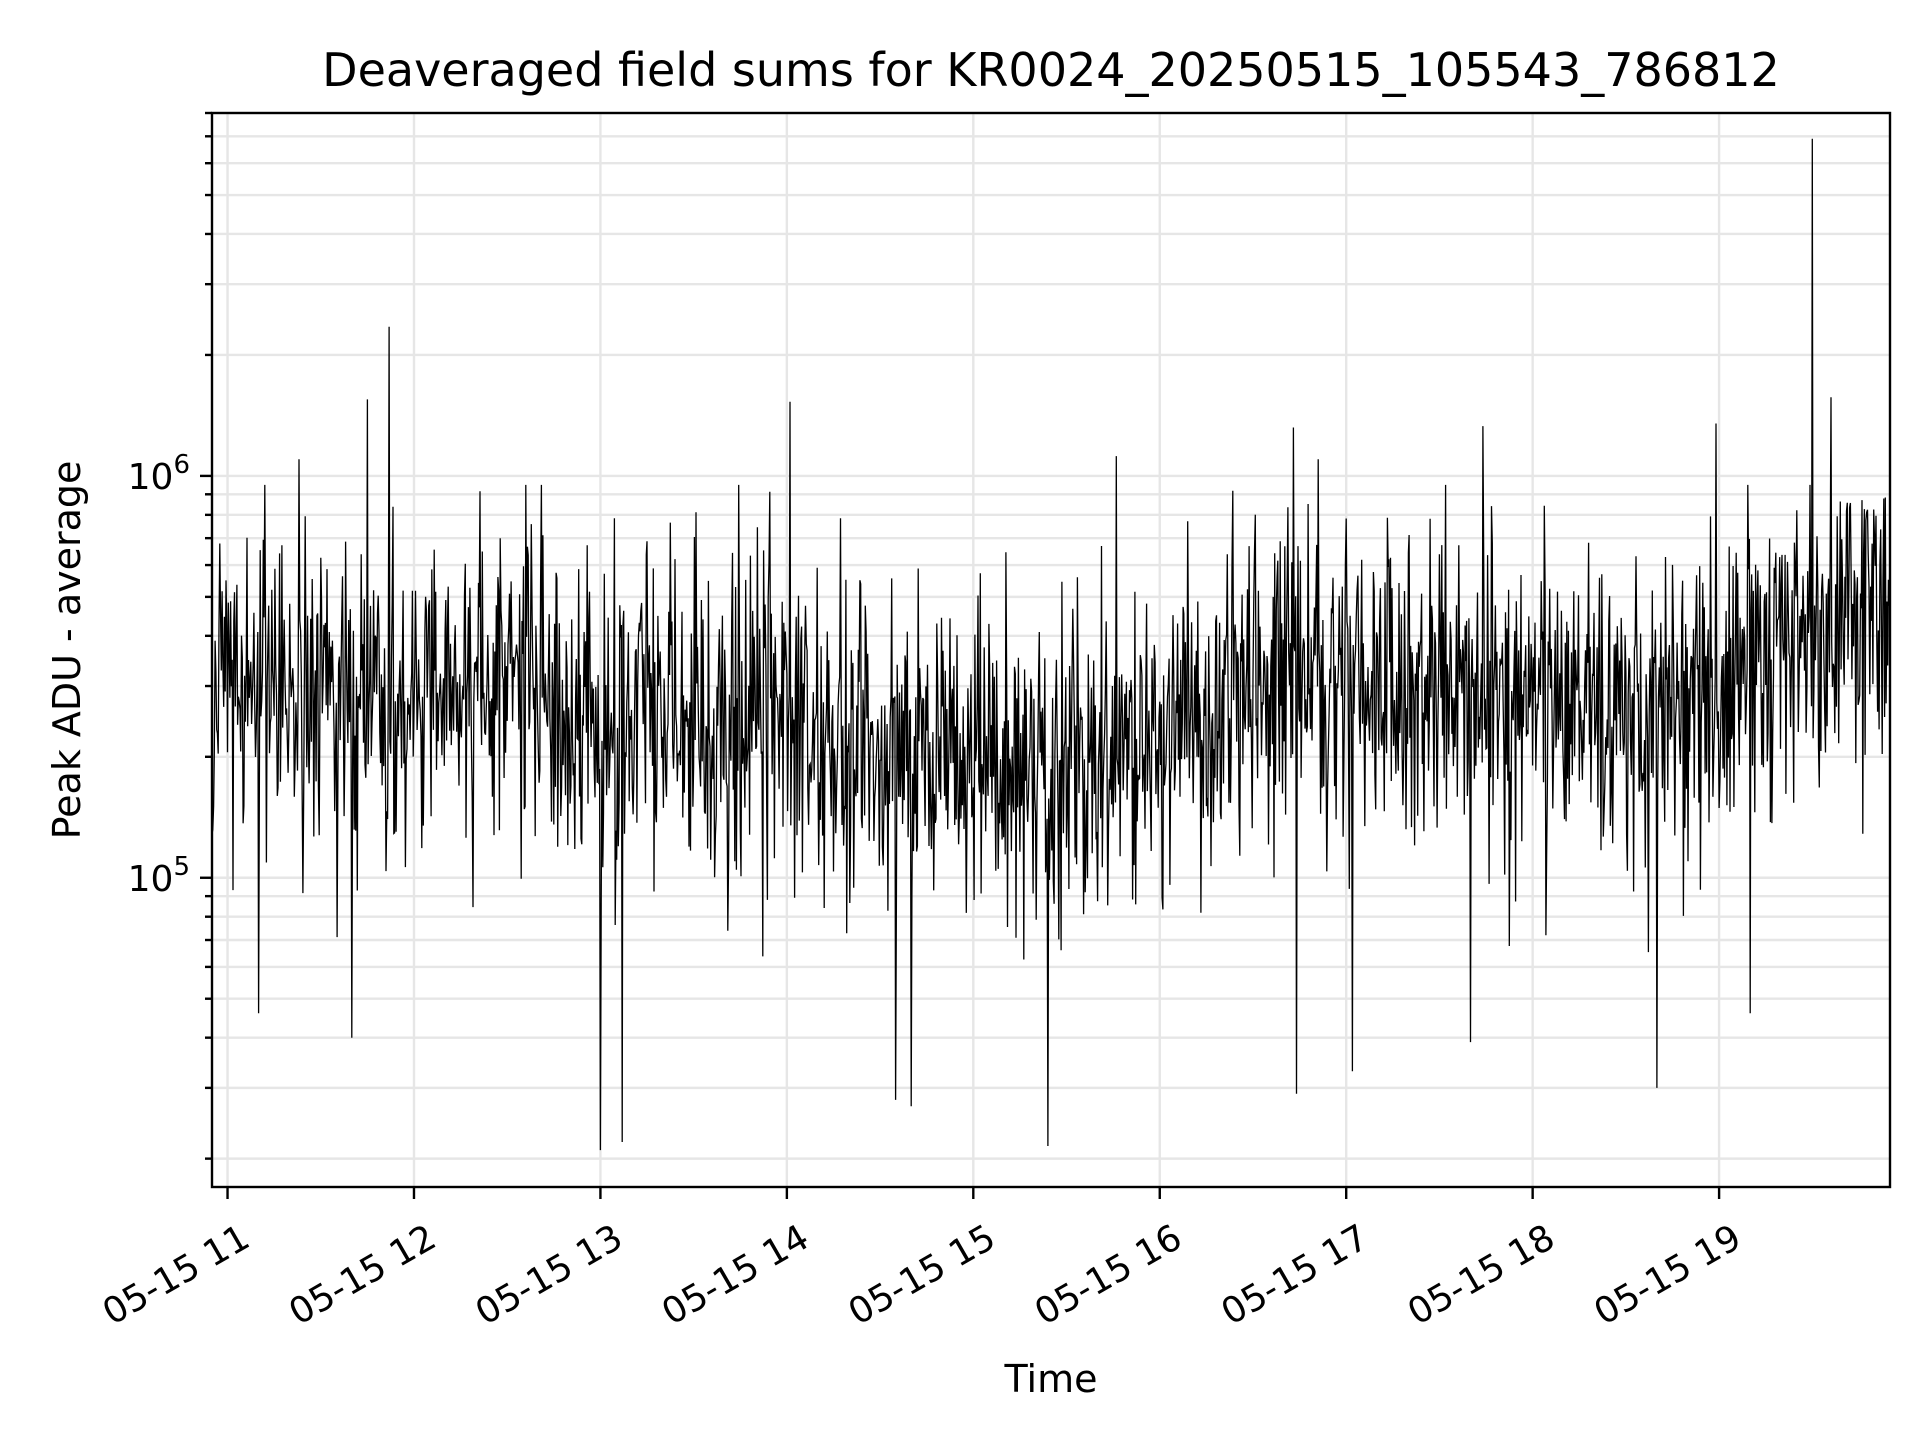  What do you see at coordinates (1051, 1379) in the screenshot?
I see `x-axis-label: Time` at bounding box center [1051, 1379].